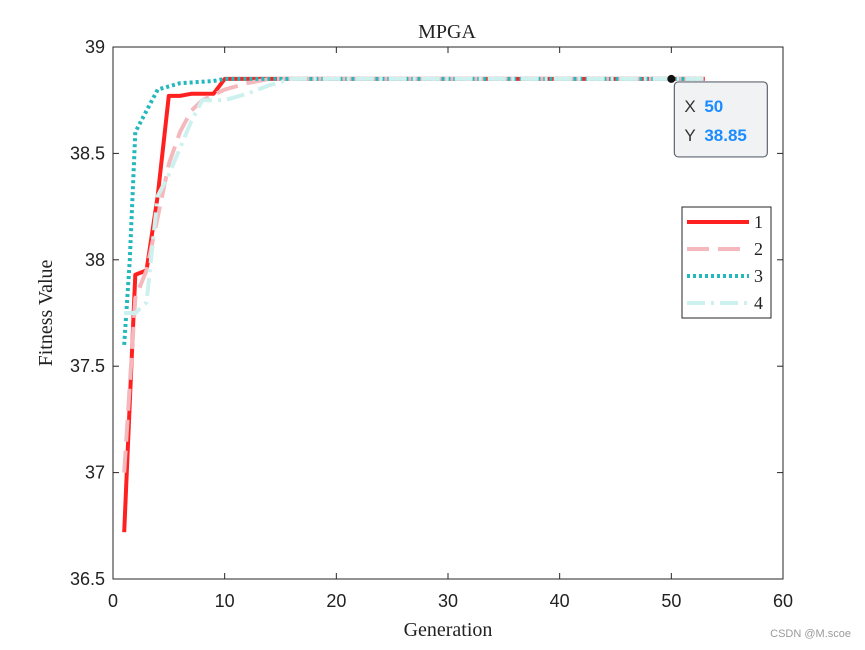  What do you see at coordinates (336, 601) in the screenshot?
I see `x-tick-label: 20` at bounding box center [336, 601].